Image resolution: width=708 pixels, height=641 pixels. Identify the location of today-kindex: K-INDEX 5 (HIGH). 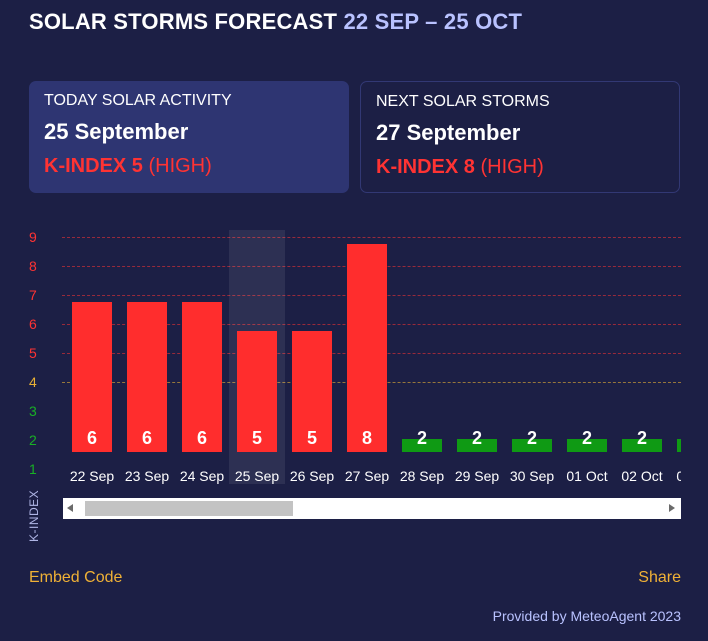
(189, 166).